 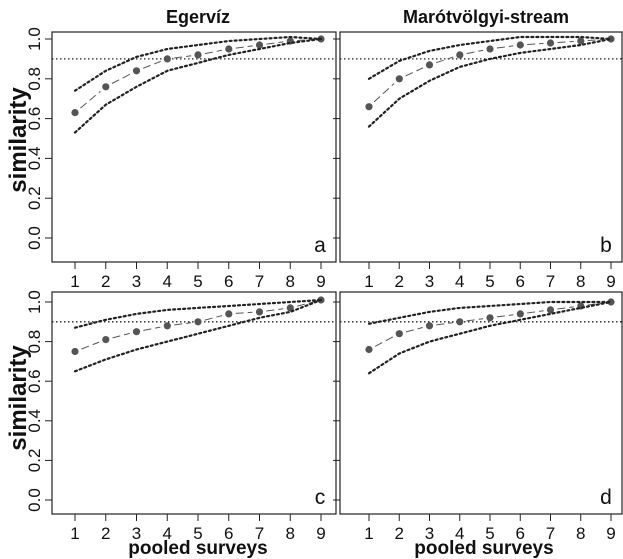 What do you see at coordinates (18, 398) in the screenshot?
I see `y-axis-title-bottom: similarity` at bounding box center [18, 398].